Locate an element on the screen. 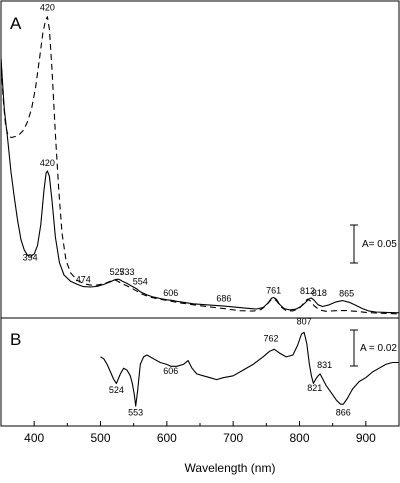 The image size is (400, 483). panel-b-solid-trace is located at coordinates (249, 369).